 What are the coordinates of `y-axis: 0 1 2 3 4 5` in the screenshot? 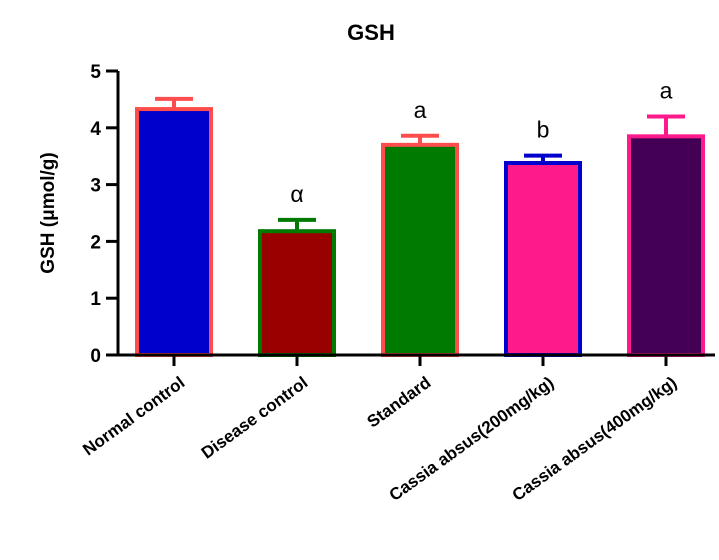 It's located at (105, 214).